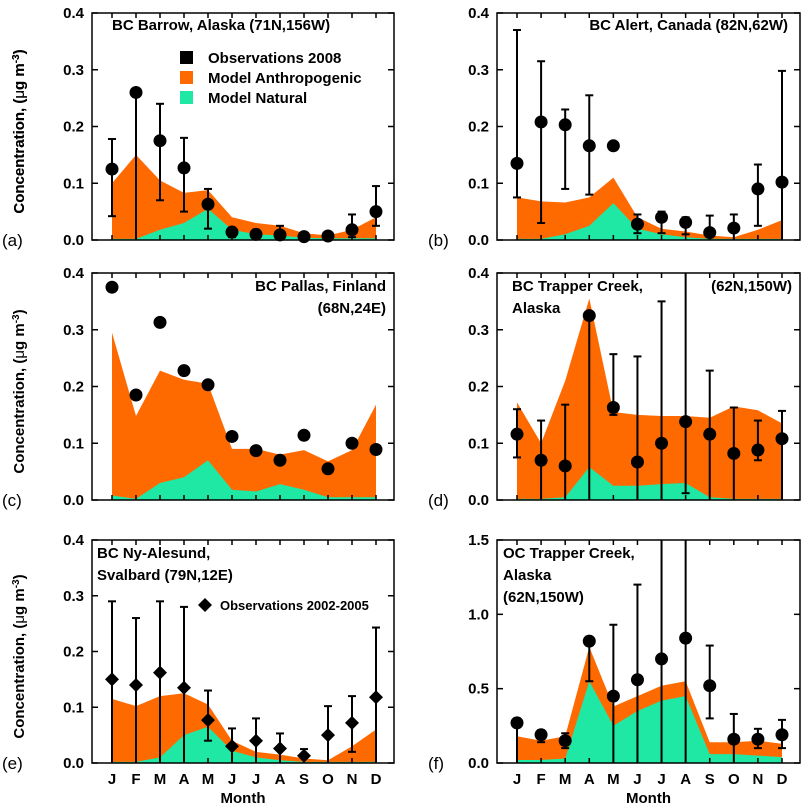 The width and height of the screenshot is (809, 809). I want to click on legend-label-observations: Observations 2008, so click(274, 58).